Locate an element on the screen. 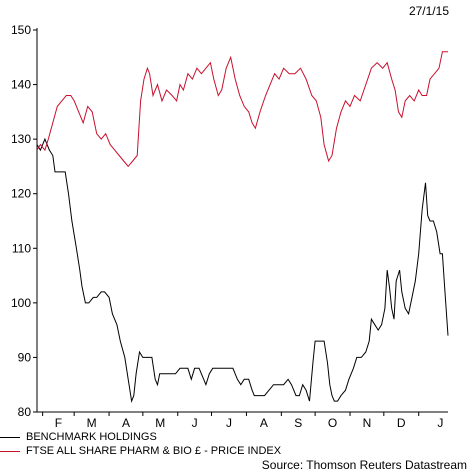 The width and height of the screenshot is (475, 476). y-tick-label: 120 is located at coordinates (21, 194).